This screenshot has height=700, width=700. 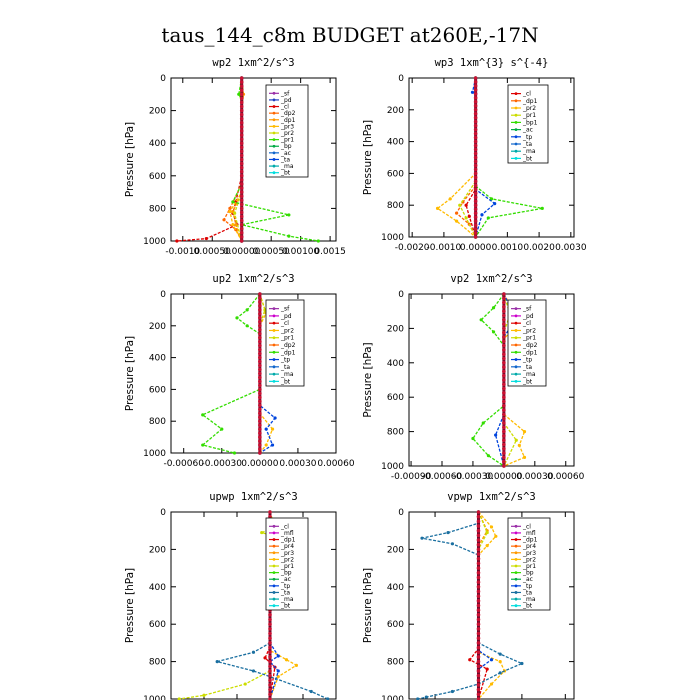 I want to click on legend-entry: _pr2, so click(x=287, y=133).